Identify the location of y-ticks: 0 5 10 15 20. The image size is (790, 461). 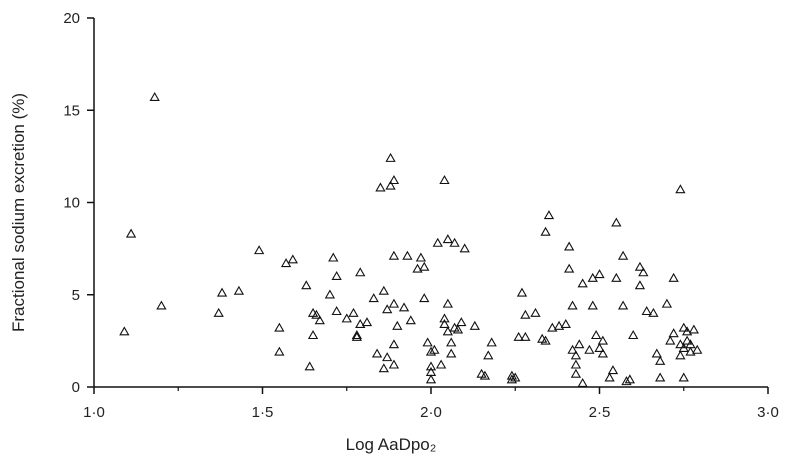
(78, 203).